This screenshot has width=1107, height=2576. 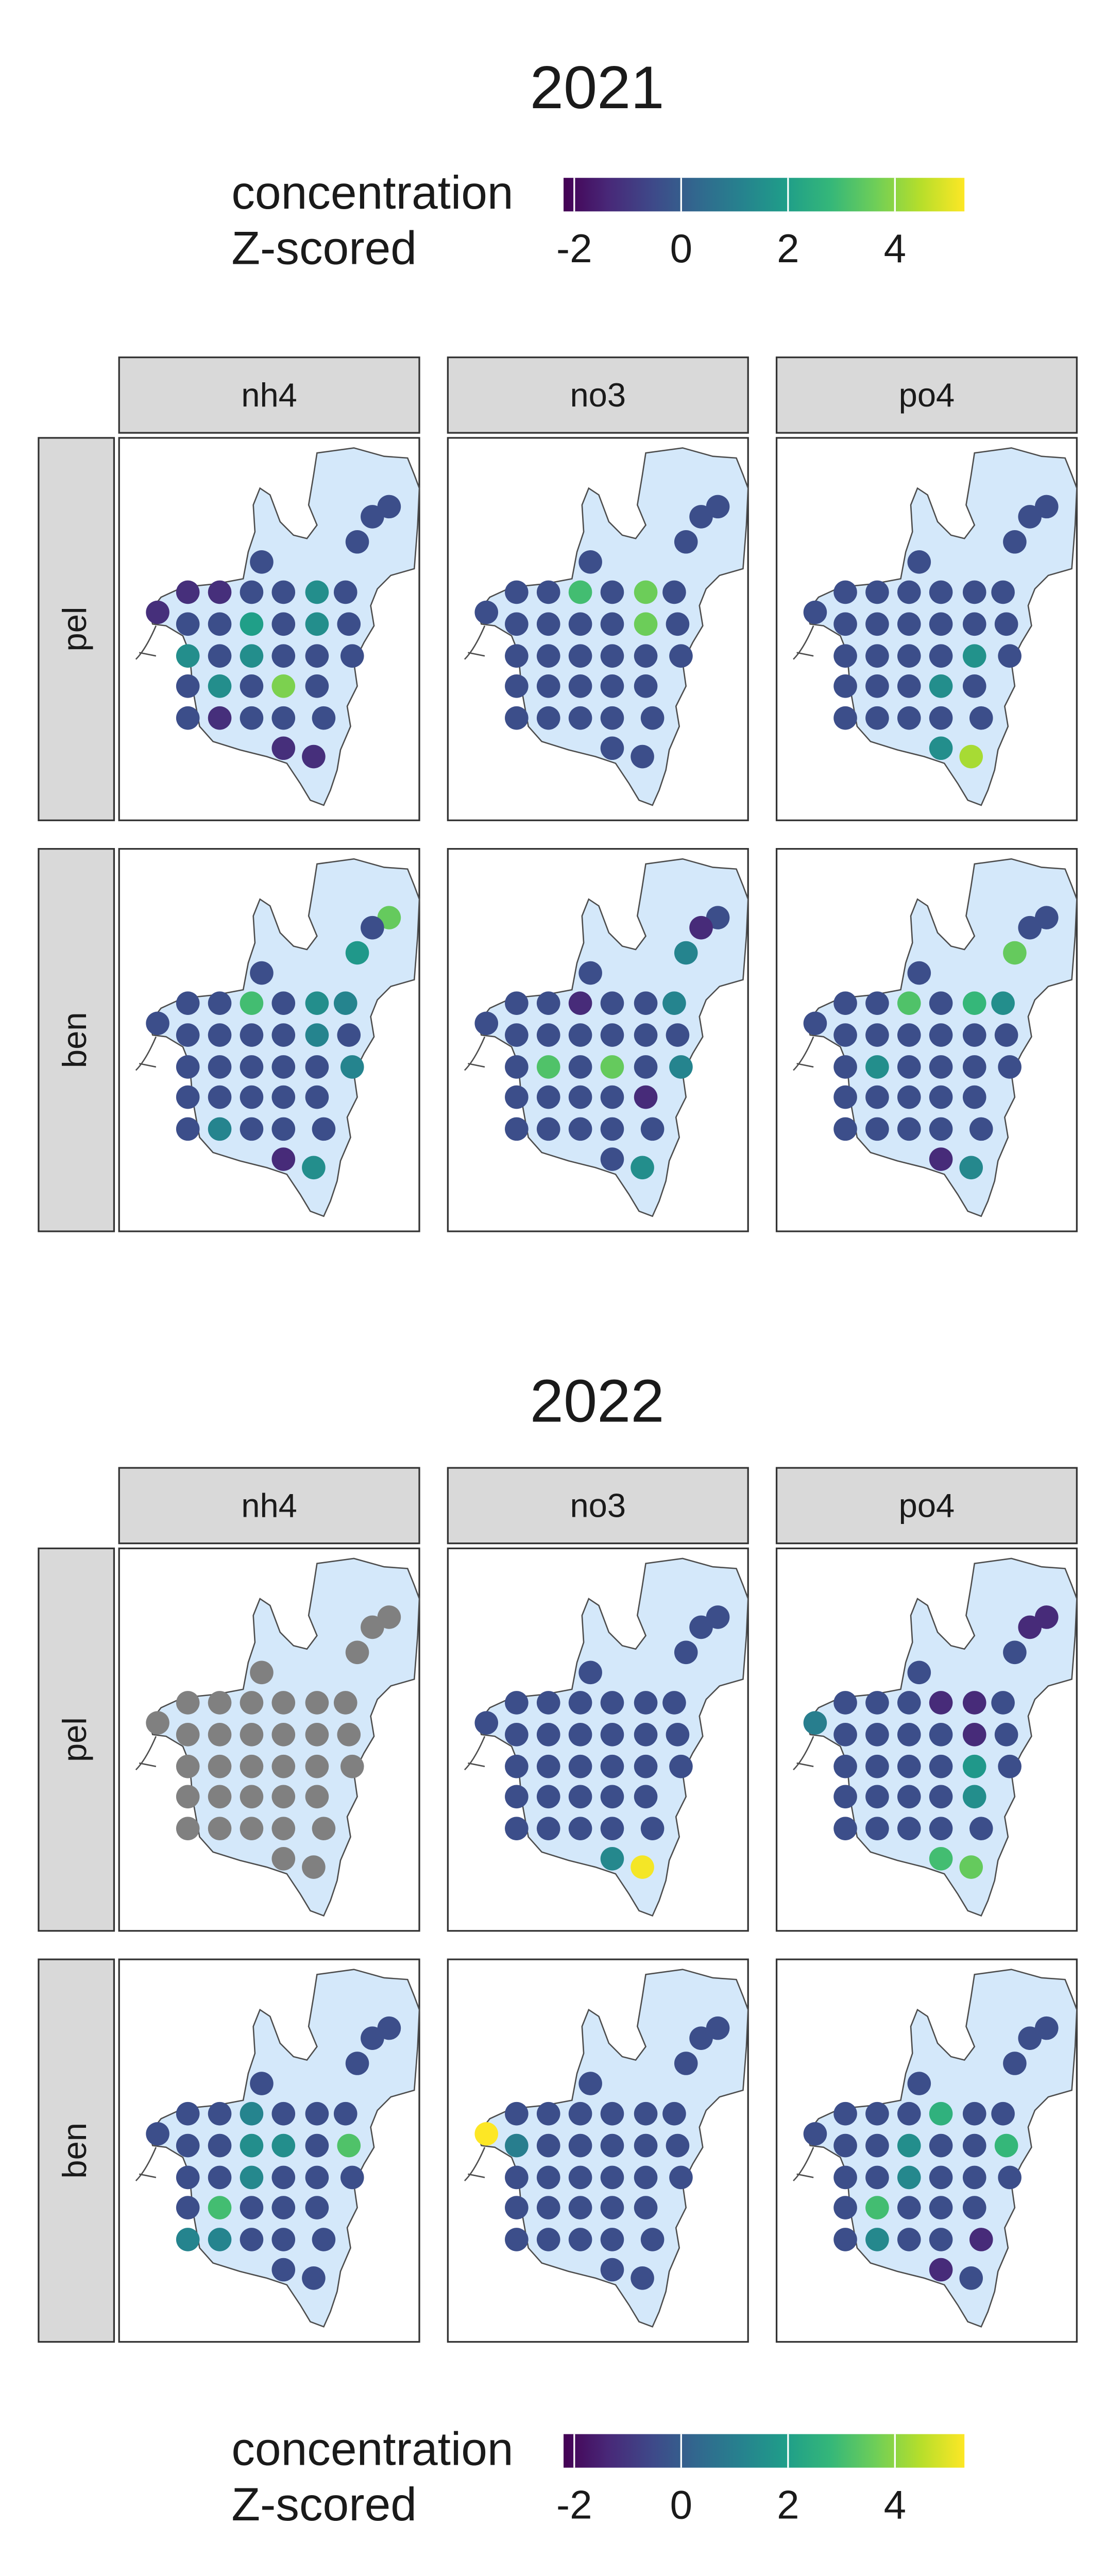 What do you see at coordinates (597, 87) in the screenshot?
I see `chart-title: 2021` at bounding box center [597, 87].